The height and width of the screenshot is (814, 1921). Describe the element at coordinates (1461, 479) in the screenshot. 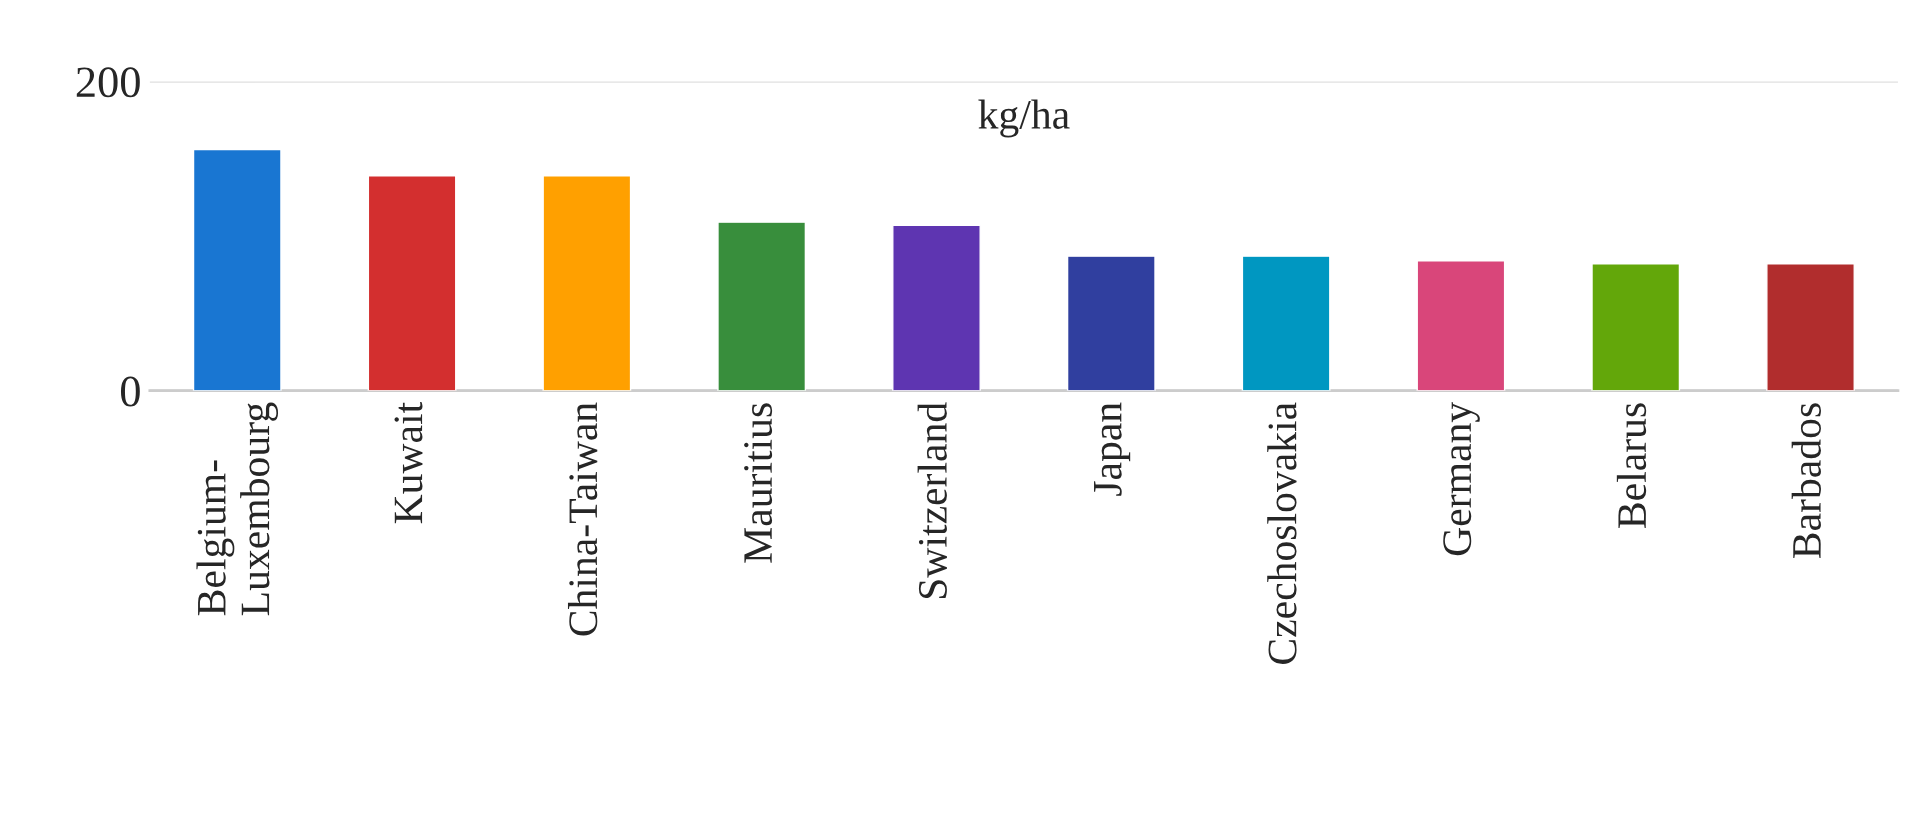

I see `x-tick-label: Germany` at that location.